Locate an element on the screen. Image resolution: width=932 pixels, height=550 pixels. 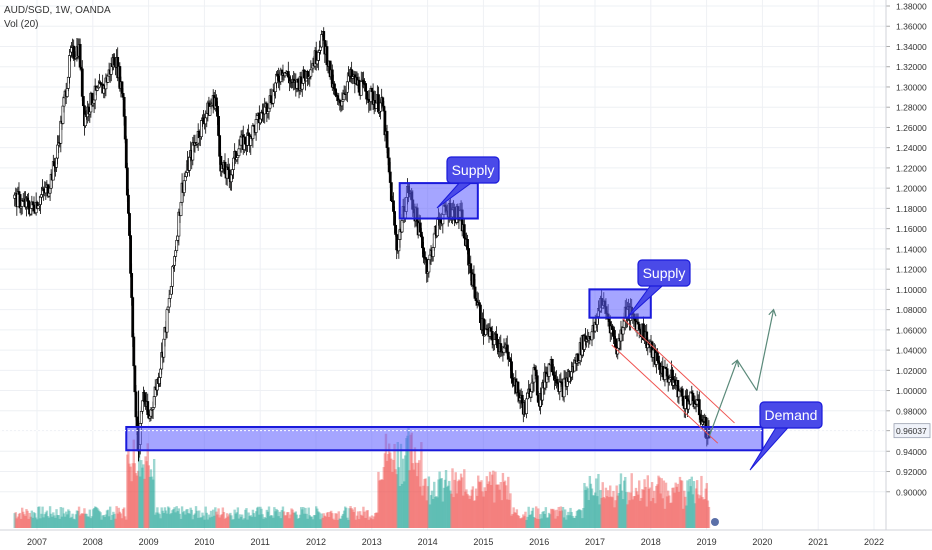
chart-legend: AUD/SGD, 1W, OANDA Vol (20) is located at coordinates (57, 18).